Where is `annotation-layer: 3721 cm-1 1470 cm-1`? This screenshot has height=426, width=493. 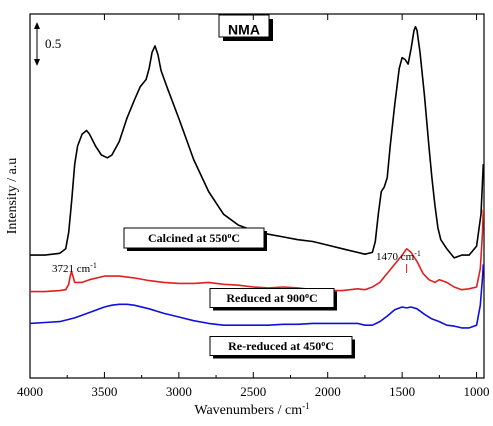 annotation-layer: 3721 cm-1 1470 cm-1 is located at coordinates (236, 262).